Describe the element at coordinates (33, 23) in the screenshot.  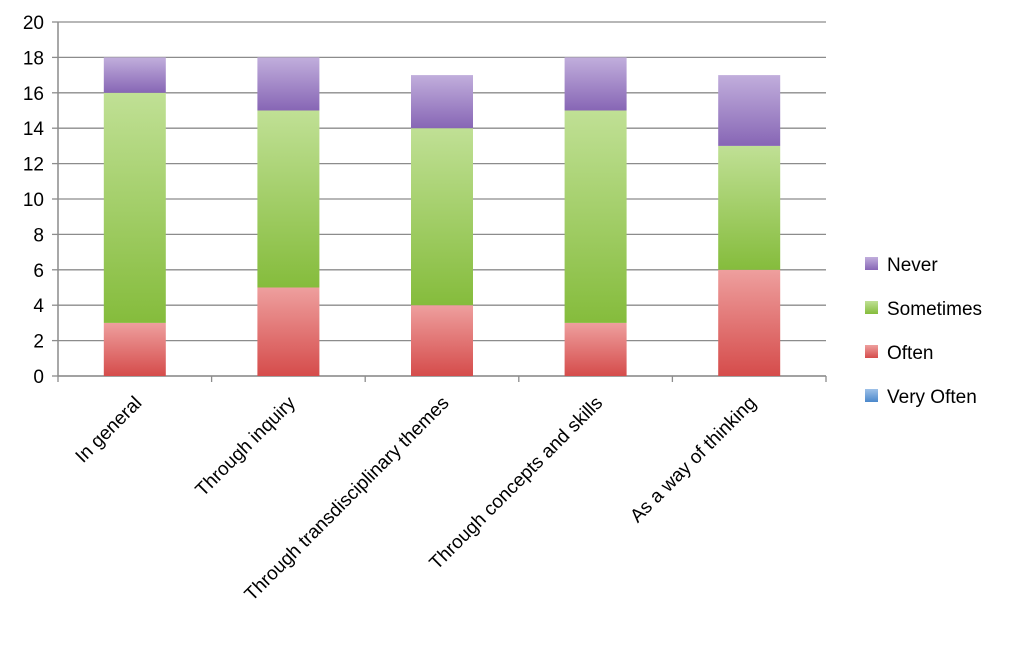
I see `y-tick-label: 20` at that location.